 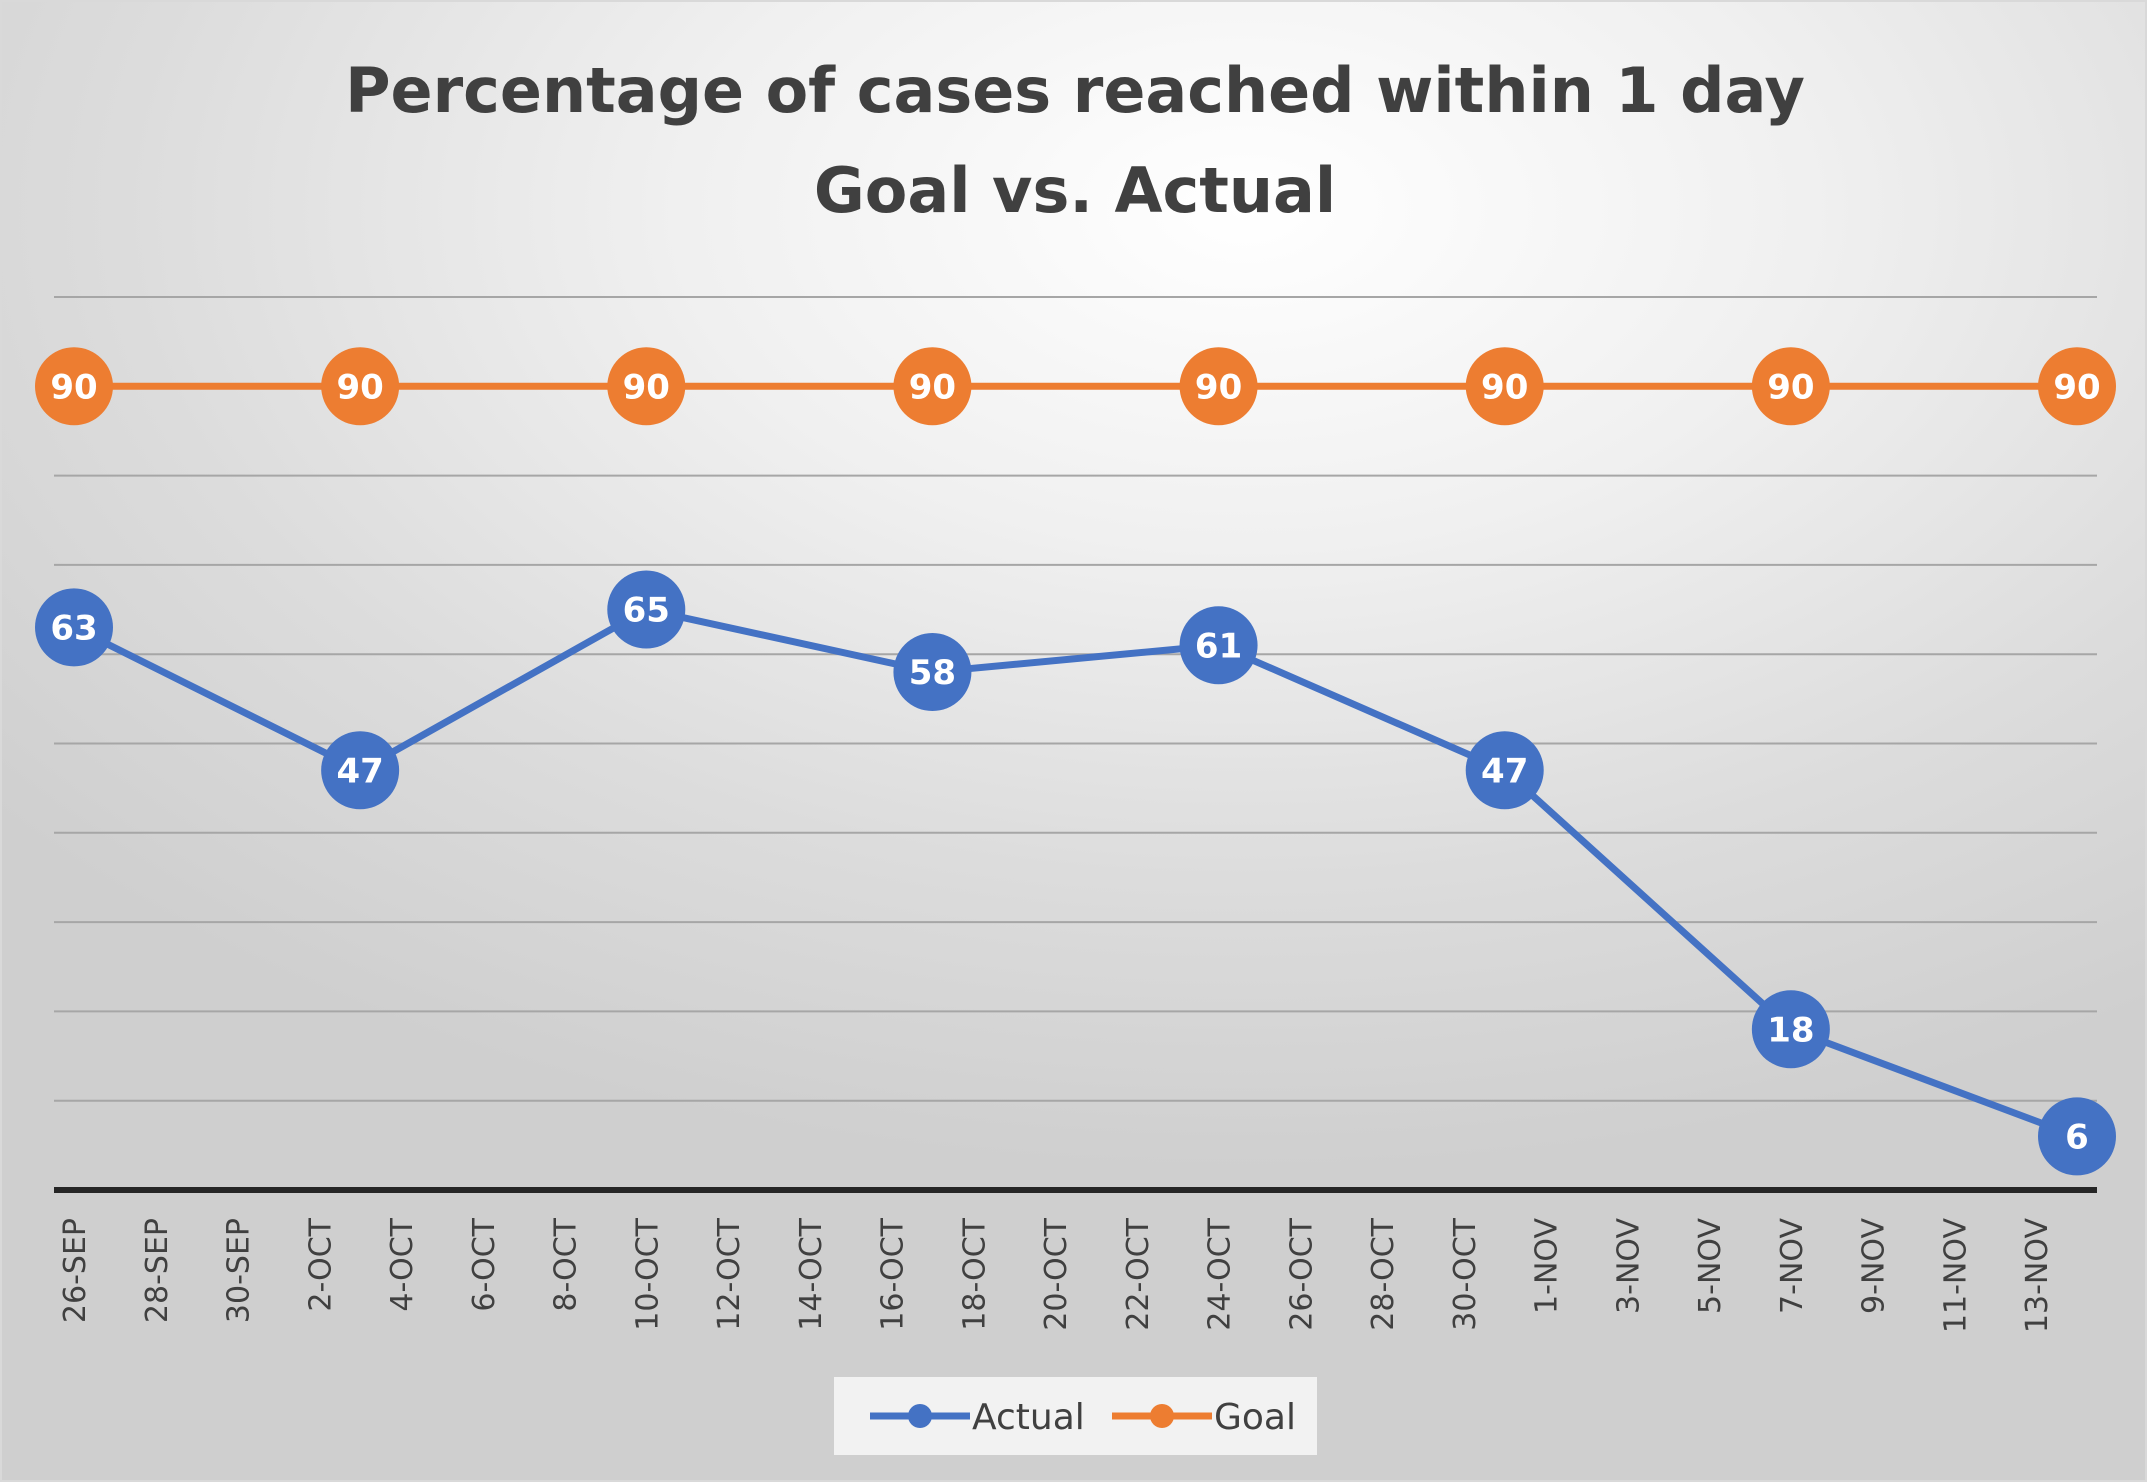 What do you see at coordinates (729, 1273) in the screenshot?
I see `x-tick-label: 12-OCT` at bounding box center [729, 1273].